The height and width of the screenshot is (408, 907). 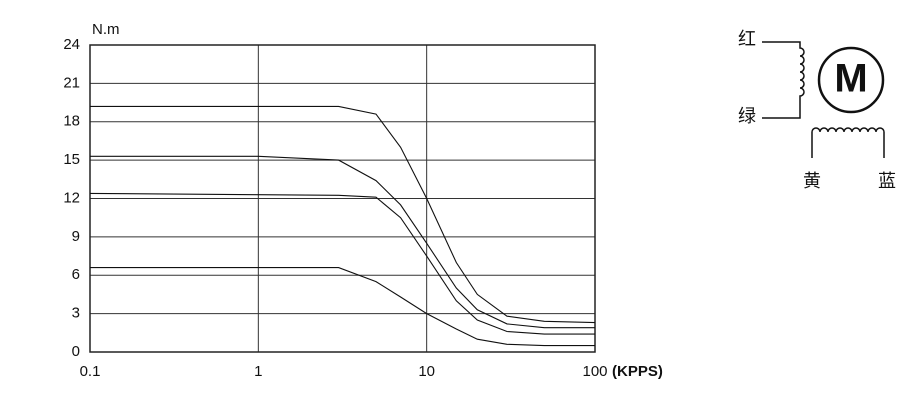 What do you see at coordinates (90, 371) in the screenshot?
I see `x-tick-label: 0.1` at bounding box center [90, 371].